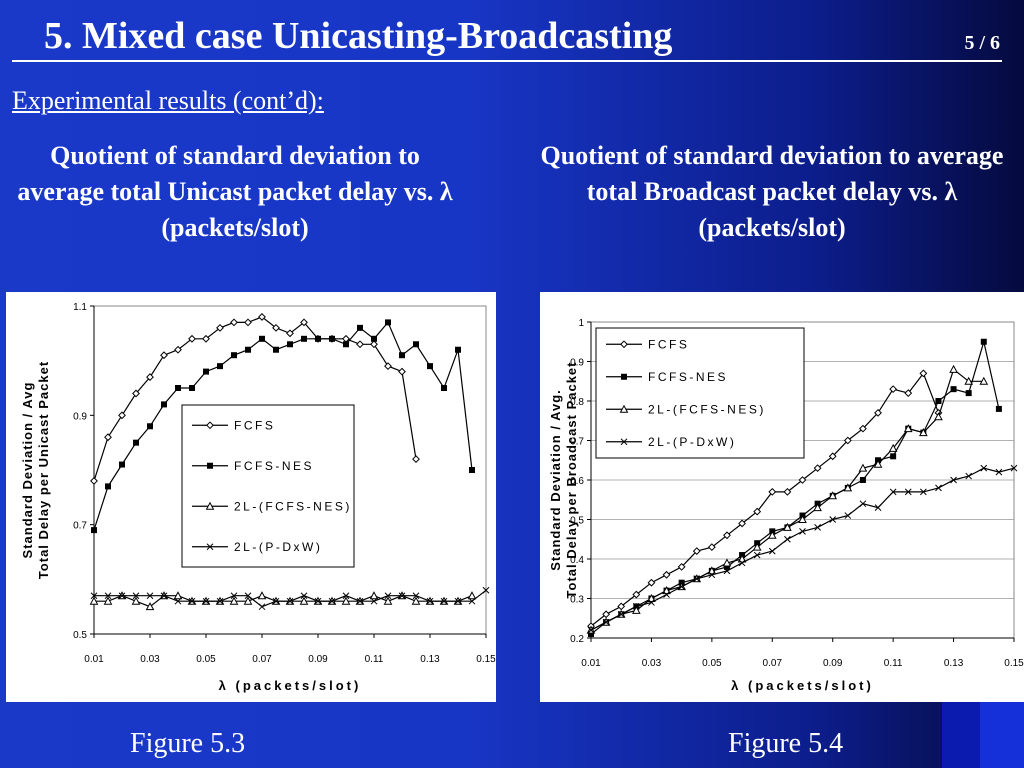  I want to click on slide-subtitle: Experimental results (cont’d):, so click(168, 100).